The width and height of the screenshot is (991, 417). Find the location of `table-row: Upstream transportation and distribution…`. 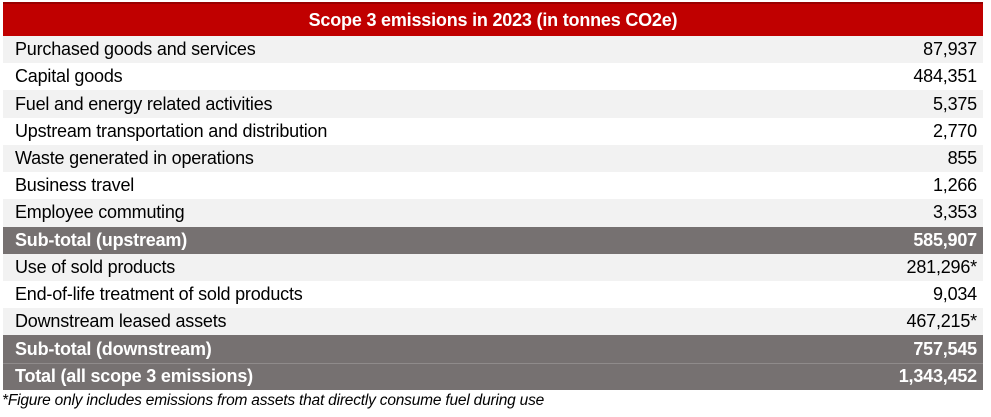

table-row: Upstream transportation and distribution… is located at coordinates (493, 131).